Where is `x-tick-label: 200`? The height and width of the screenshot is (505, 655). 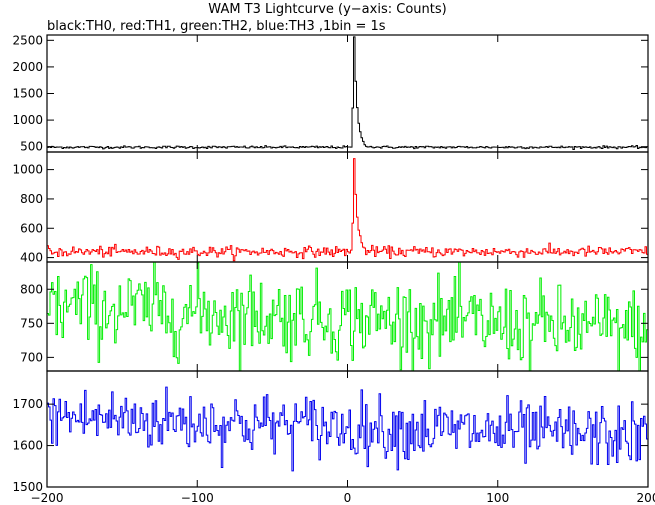
x-tick-label: 200 is located at coordinates (646, 498).